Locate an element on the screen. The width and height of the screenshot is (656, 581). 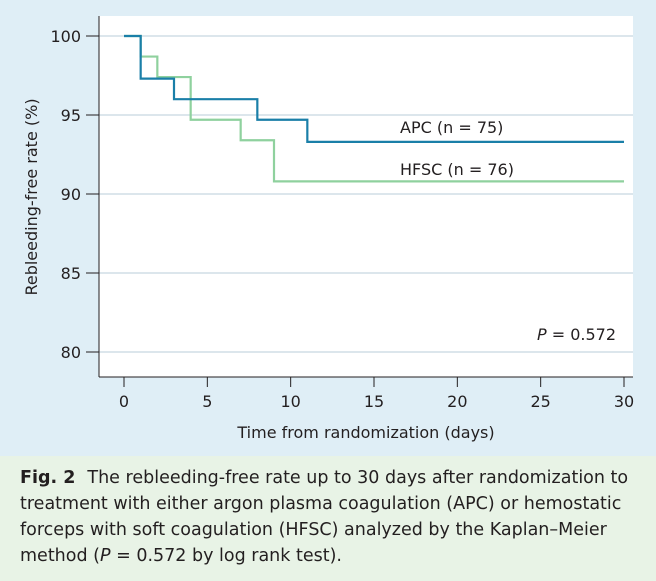
series-label-hfsc: HFSC (n = 76) is located at coordinates (457, 169).